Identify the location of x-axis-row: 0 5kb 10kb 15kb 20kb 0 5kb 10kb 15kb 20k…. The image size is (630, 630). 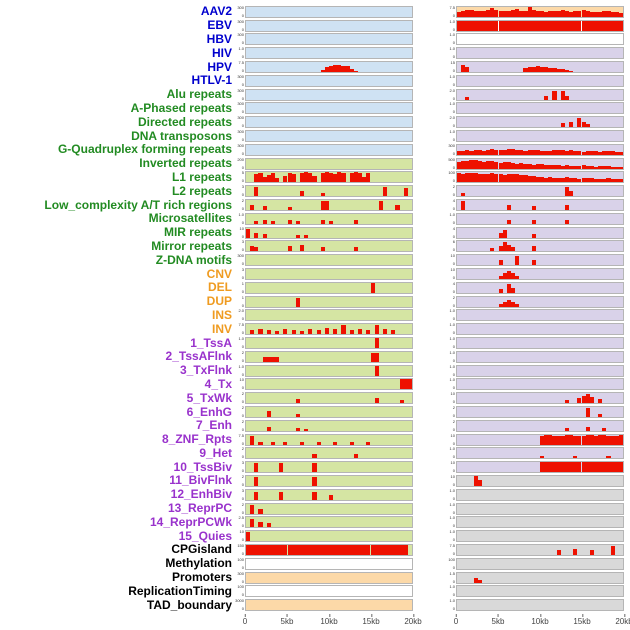
(315, 621).